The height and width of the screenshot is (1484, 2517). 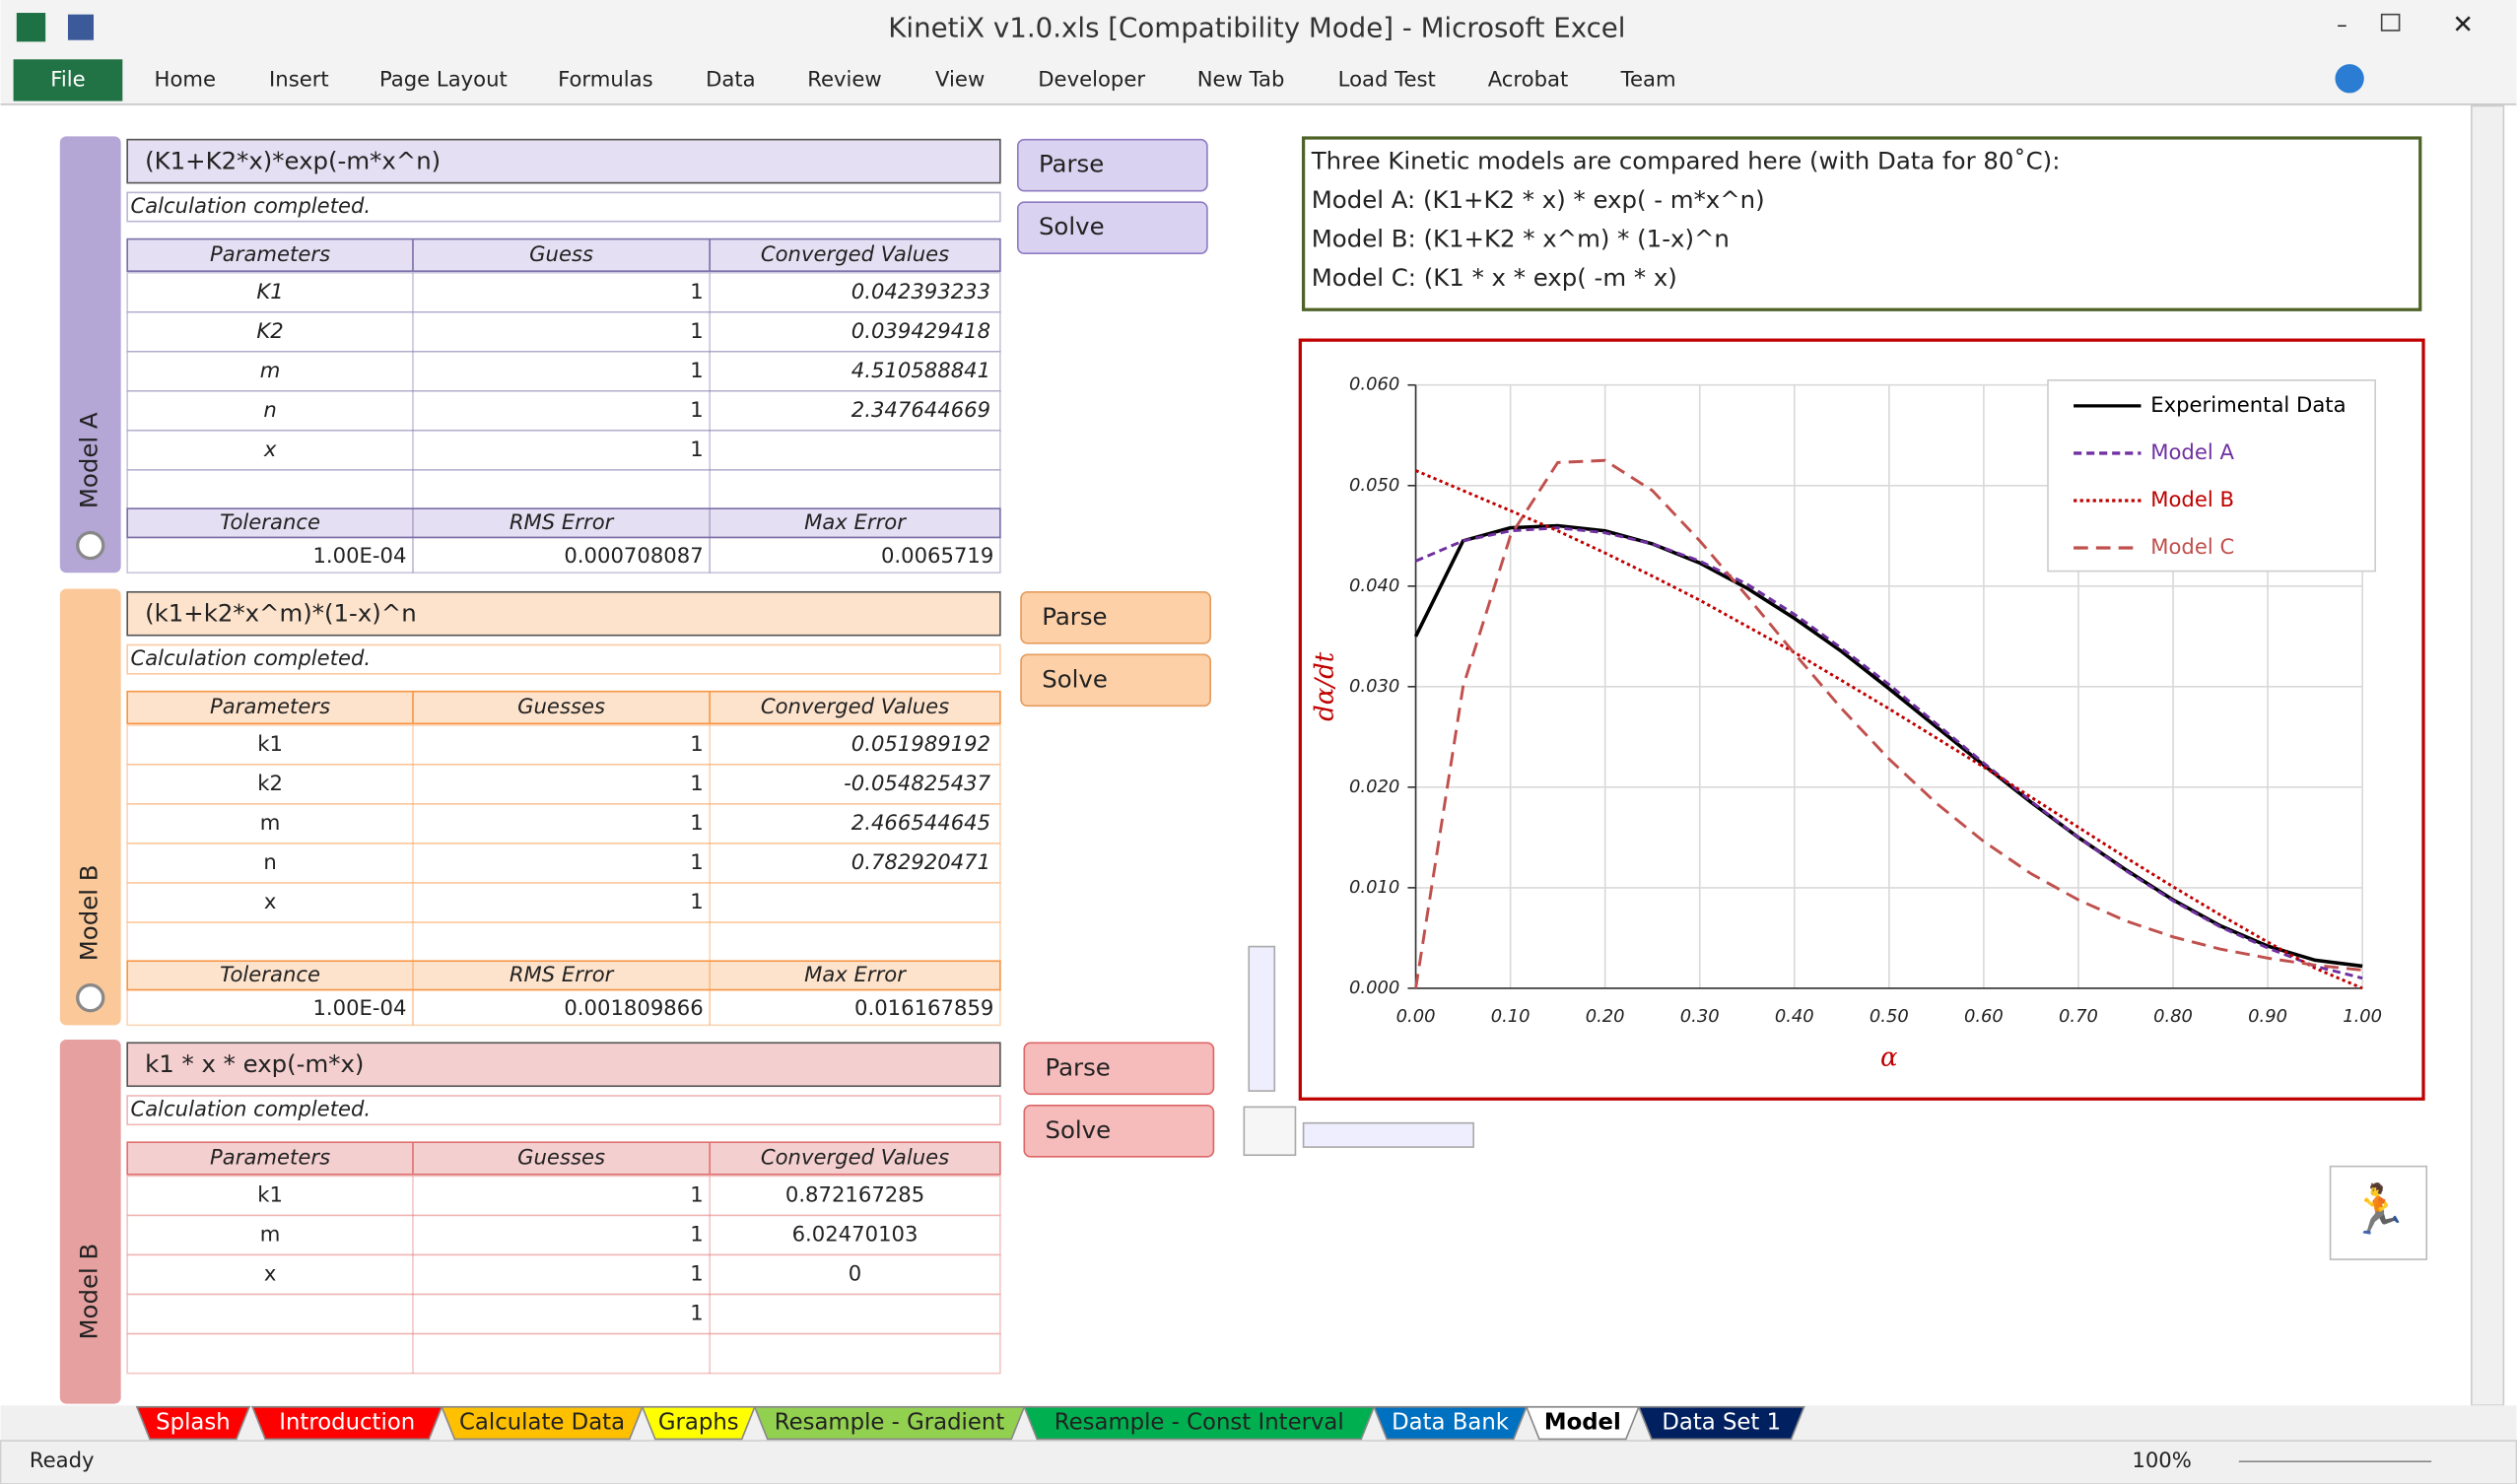 I want to click on footer-value: 0.001809866, so click(x=634, y=1007).